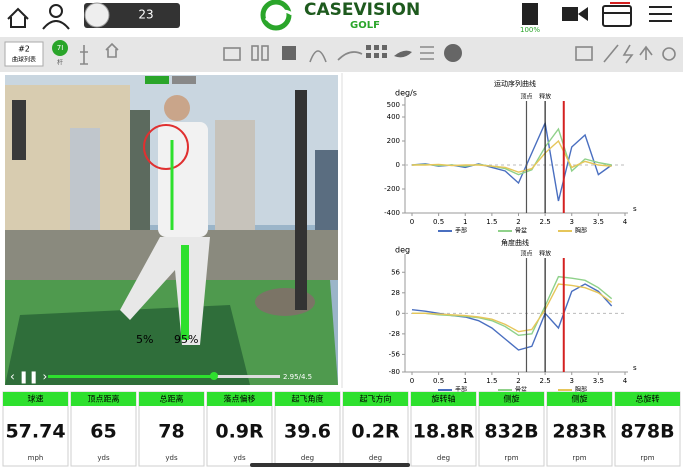 The height and width of the screenshot is (470, 683). I want to click on stat-label: 起飞方向, so click(376, 399).